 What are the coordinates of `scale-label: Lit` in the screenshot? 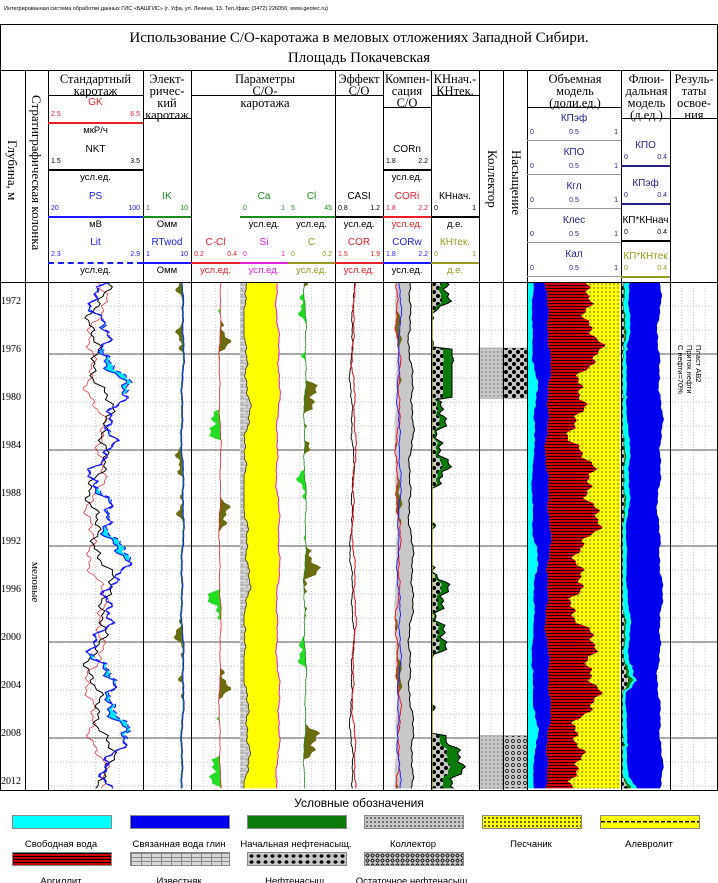 It's located at (95, 242).